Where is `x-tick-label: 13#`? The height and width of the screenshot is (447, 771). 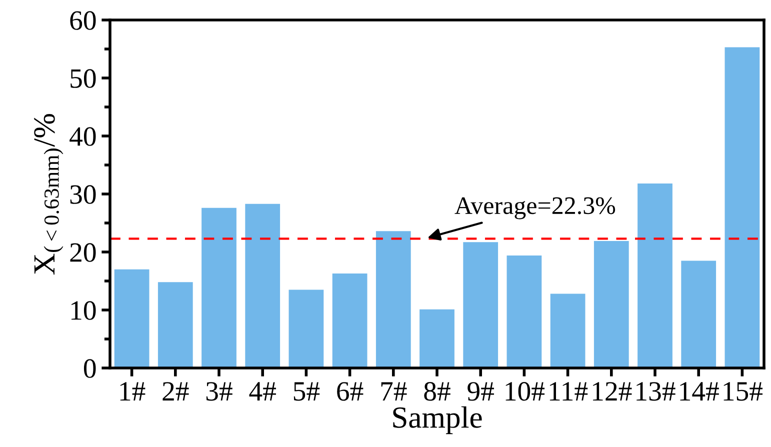
x-tick-label: 13# is located at coordinates (656, 391).